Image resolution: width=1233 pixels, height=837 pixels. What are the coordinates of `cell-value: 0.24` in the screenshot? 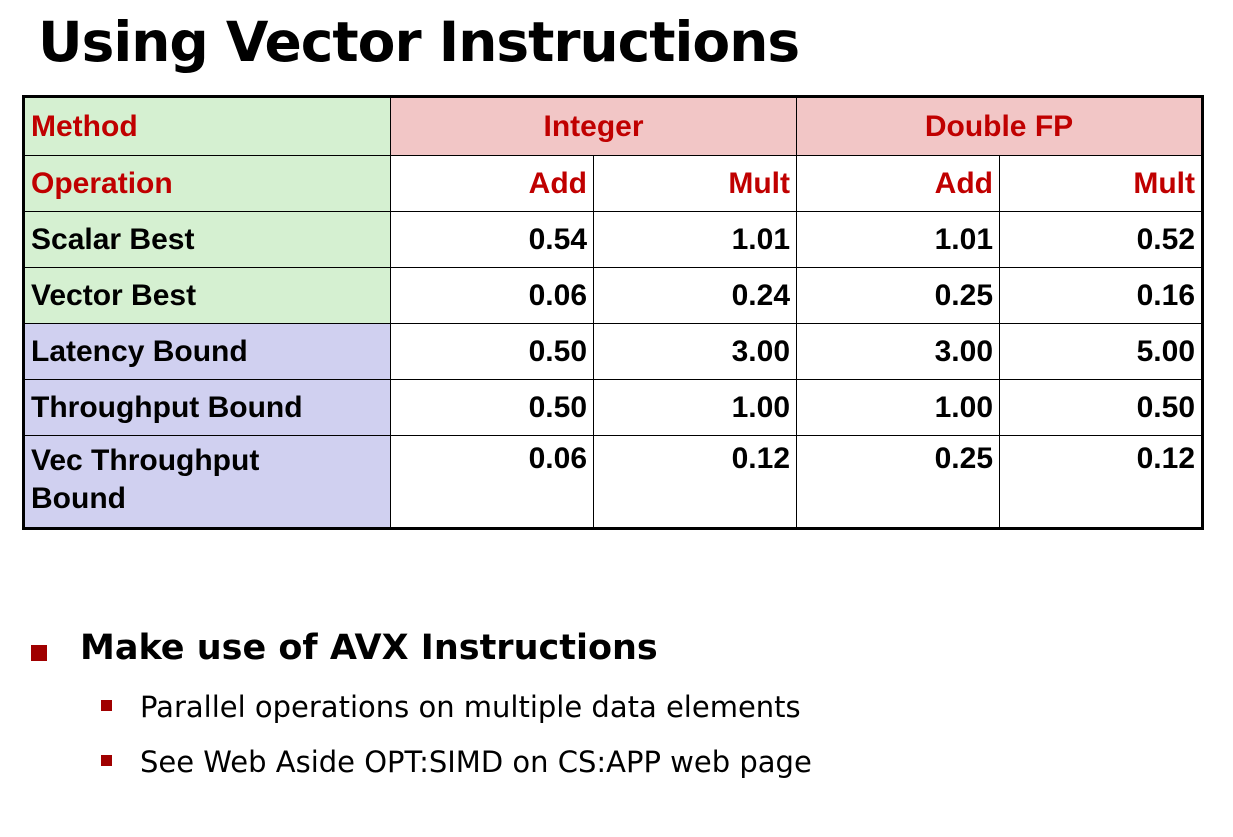 It's located at (695, 295).